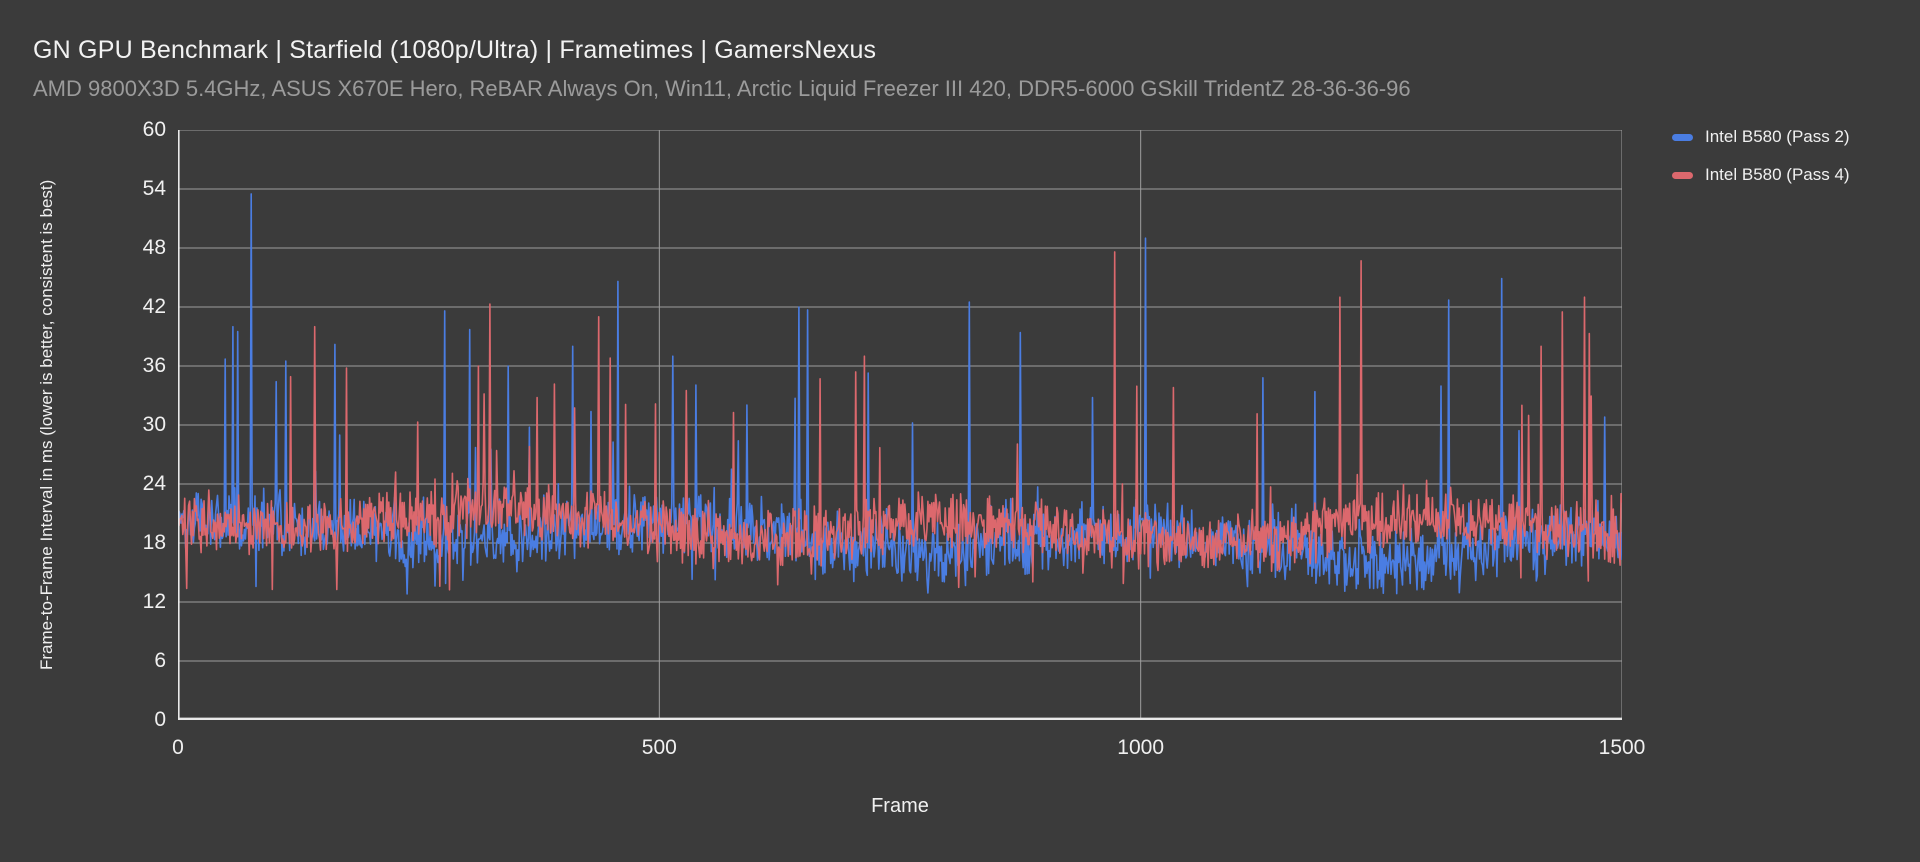 The image size is (1920, 862). I want to click on x-tick-label-1000: 1000, so click(1141, 747).